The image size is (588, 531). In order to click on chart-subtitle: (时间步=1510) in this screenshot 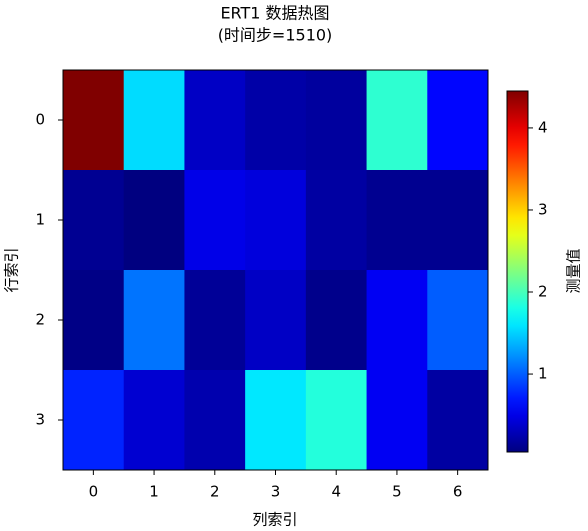, I will do `click(275, 35)`.